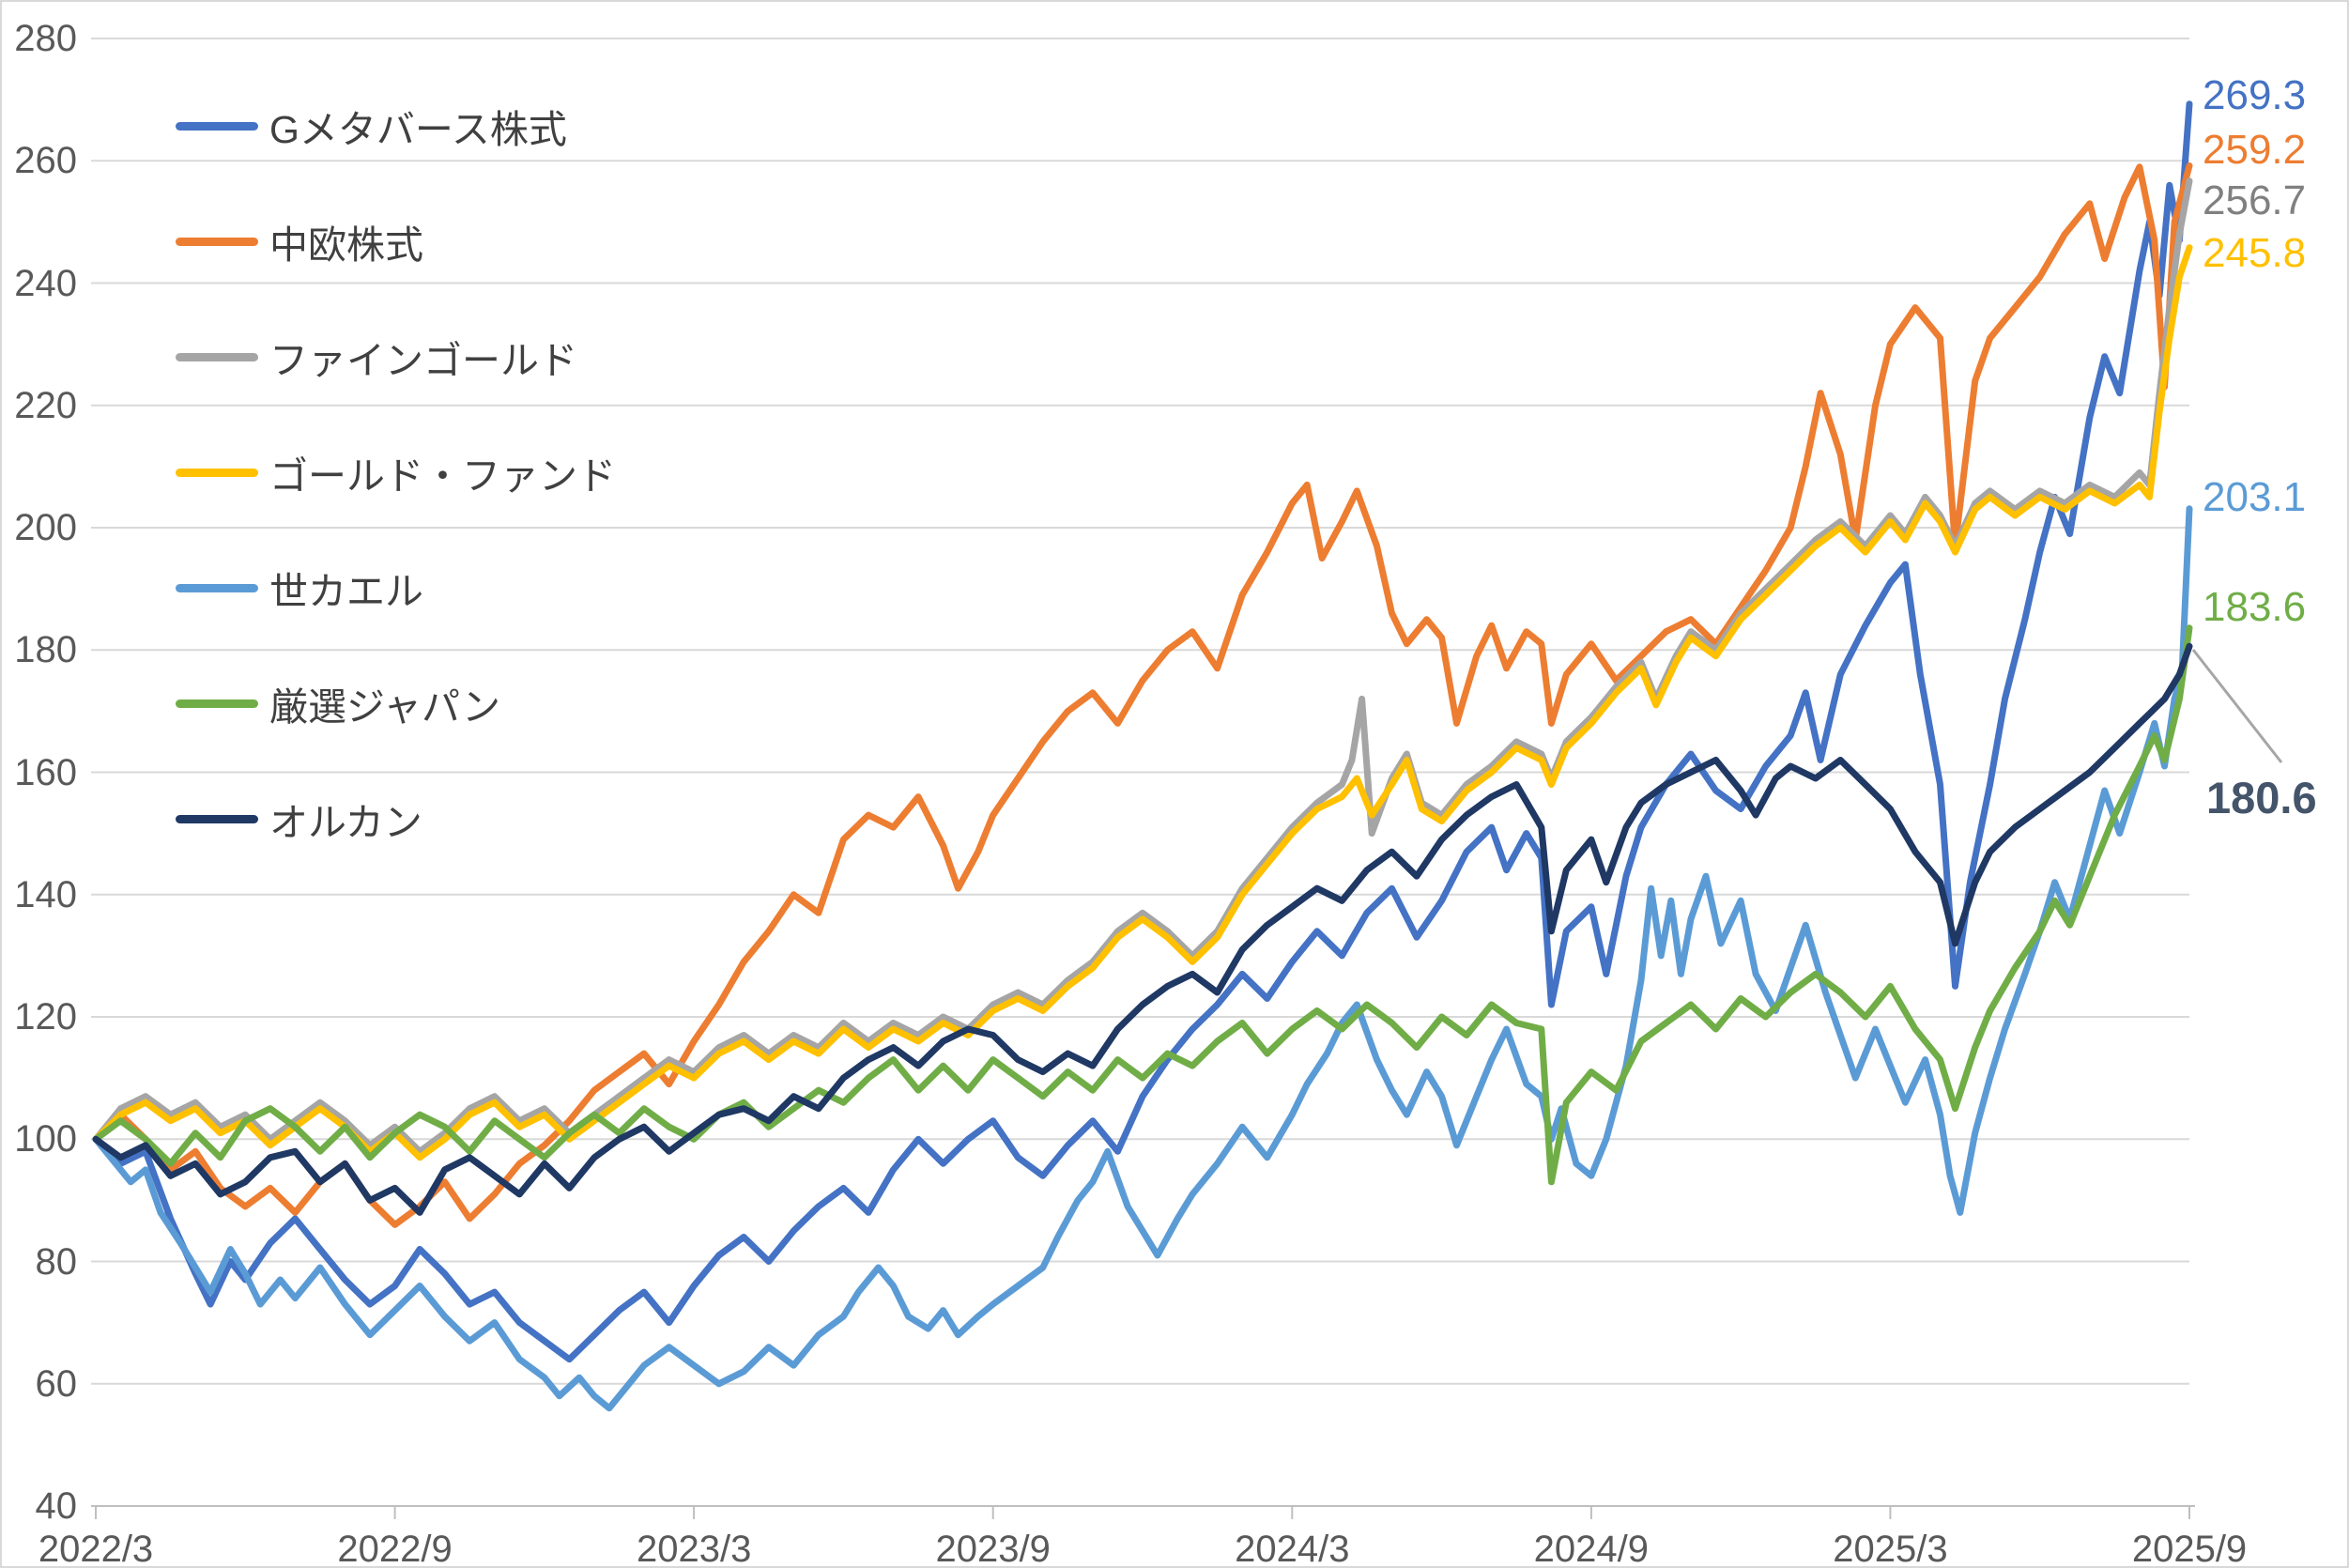 The height and width of the screenshot is (1568, 2349). Describe the element at coordinates (2190, 1549) in the screenshot. I see `x-axis-tick-label: 2025/9` at that location.